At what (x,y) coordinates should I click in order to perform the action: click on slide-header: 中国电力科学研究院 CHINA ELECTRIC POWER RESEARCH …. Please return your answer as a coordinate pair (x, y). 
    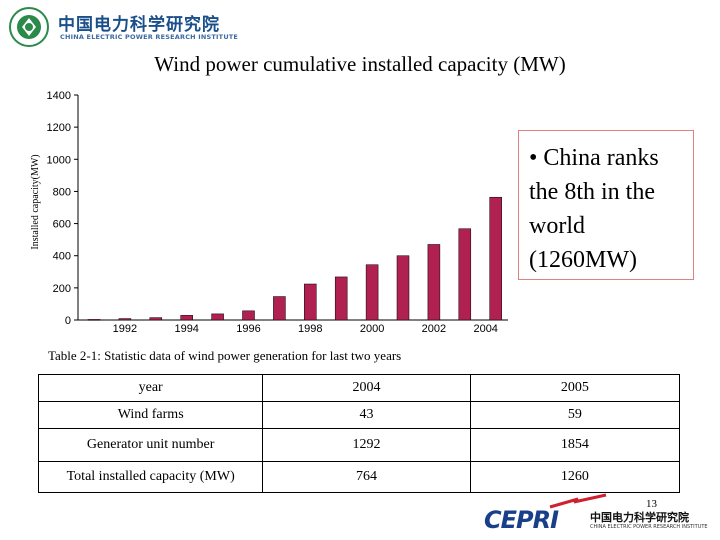
    Looking at the image, I should click on (360, 26).